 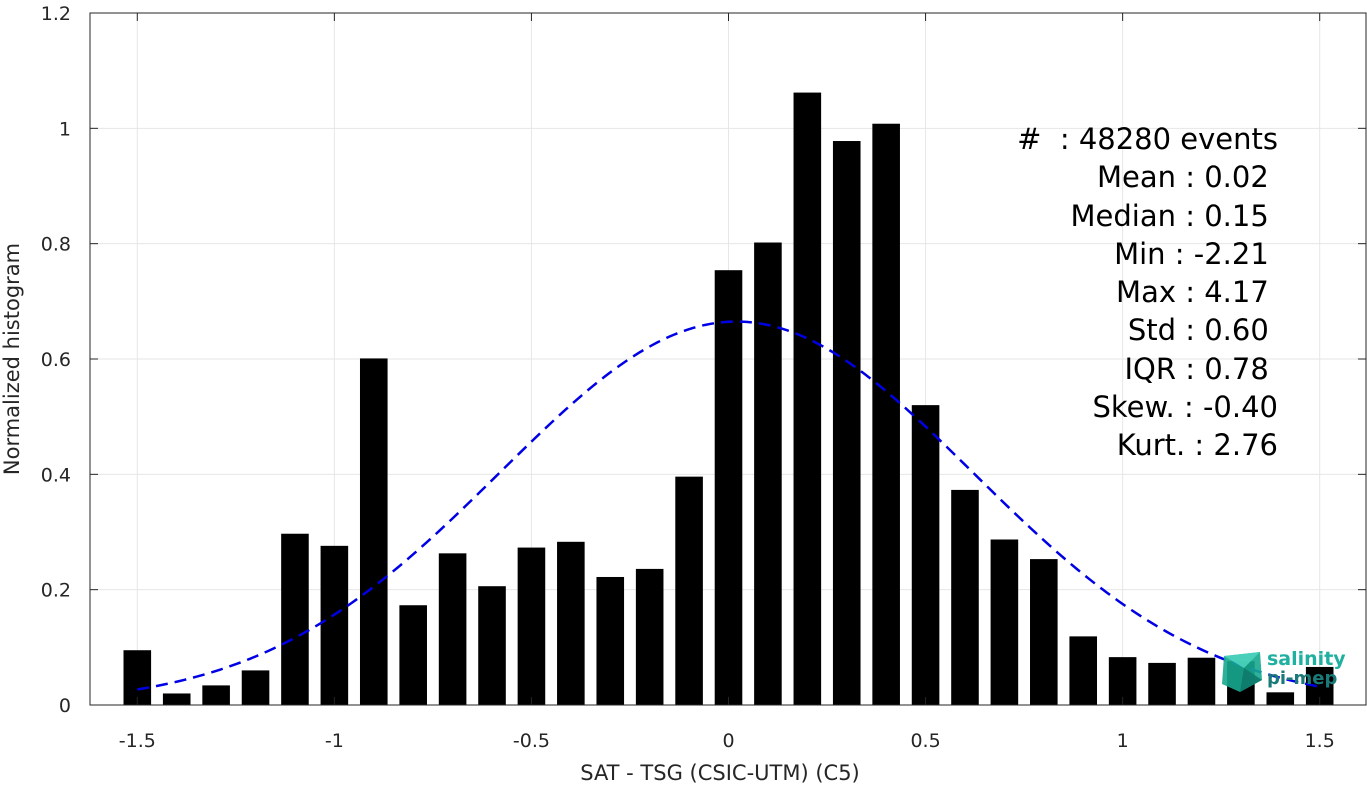 What do you see at coordinates (56, 14) in the screenshot?
I see `y-tick-label: 1.2` at bounding box center [56, 14].